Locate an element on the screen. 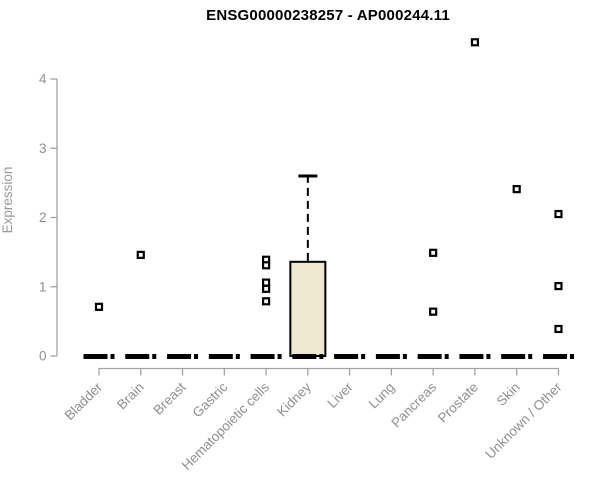 This screenshot has height=500, width=600. y-axis-tick-label: 1 is located at coordinates (43, 286).